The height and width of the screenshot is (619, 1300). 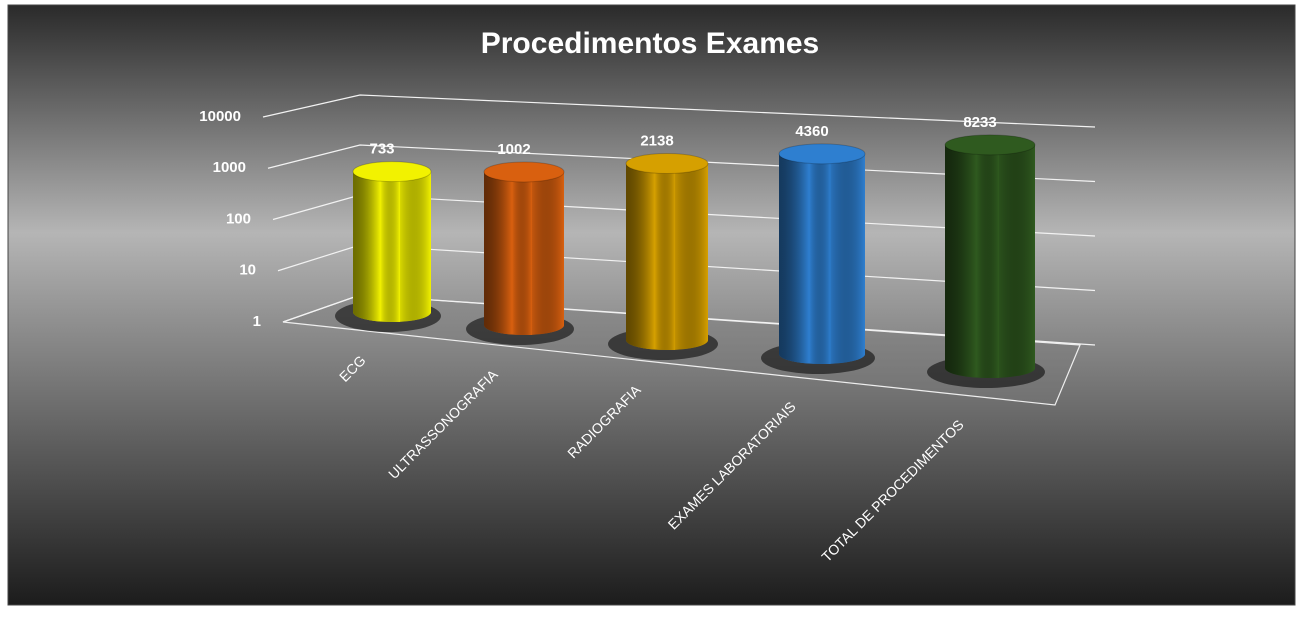 I want to click on value-label: 733, so click(x=381, y=149).